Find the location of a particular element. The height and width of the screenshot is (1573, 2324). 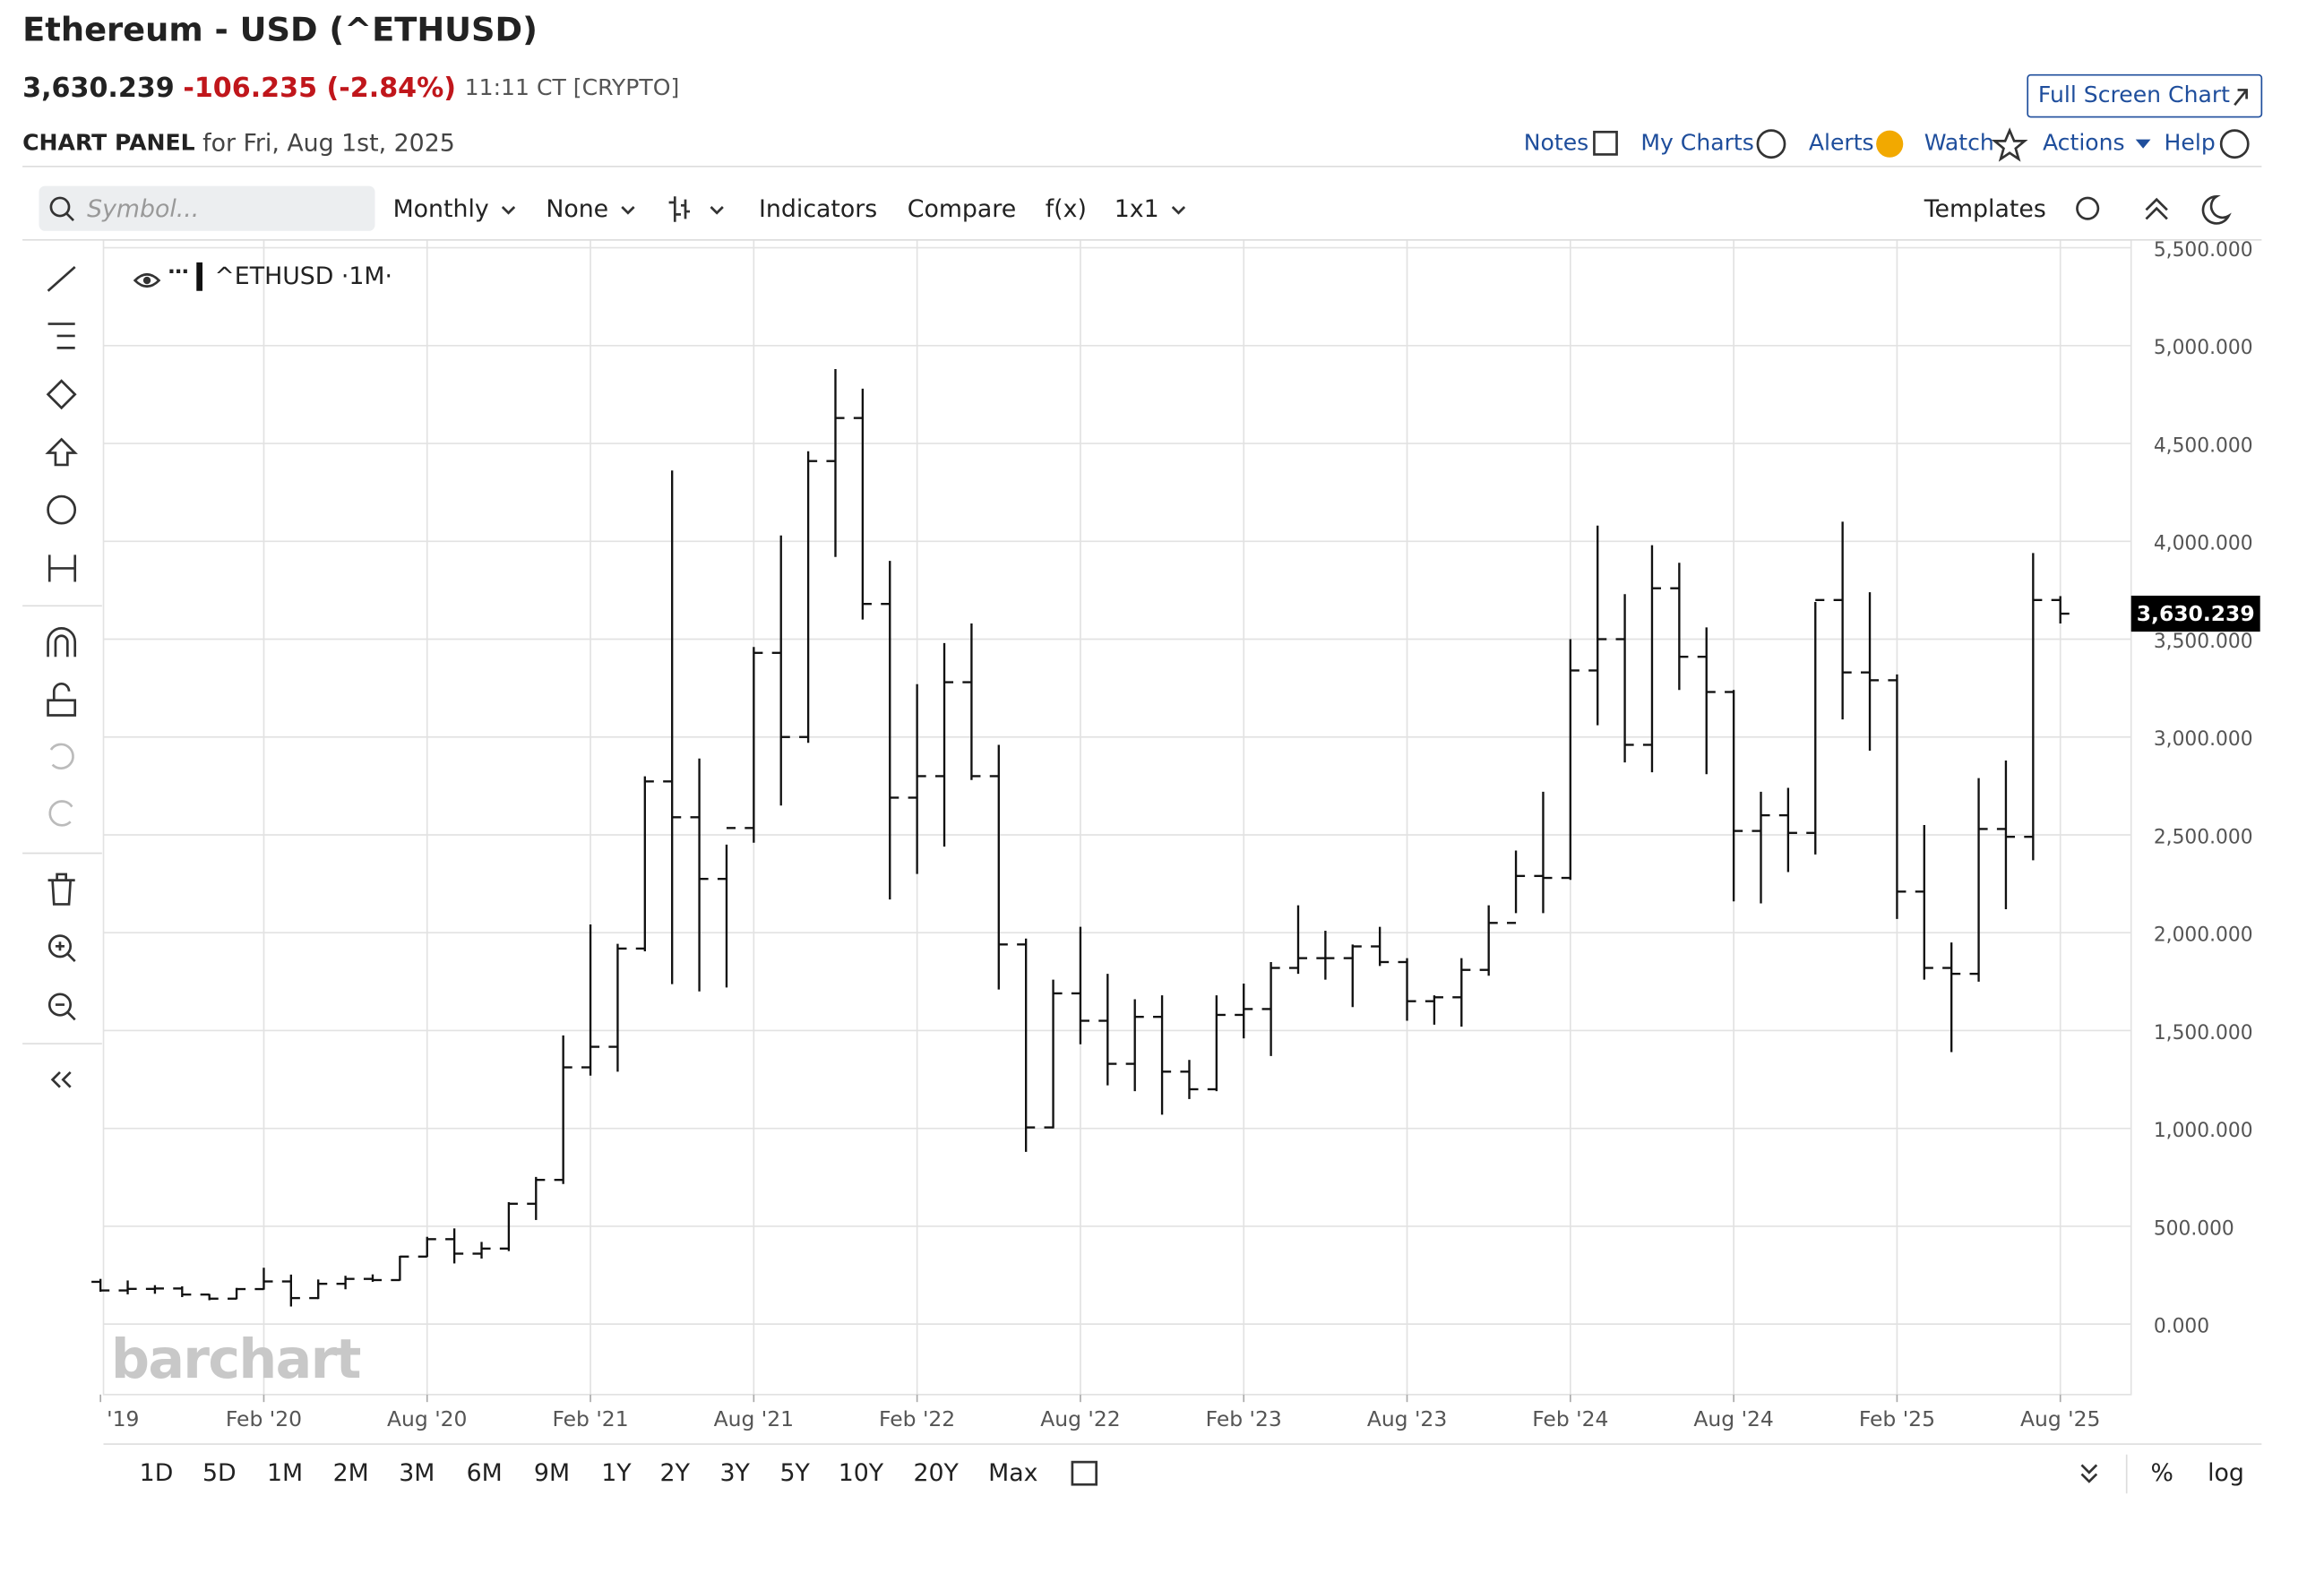

x-tick-label: Aug '21 is located at coordinates (754, 1418).